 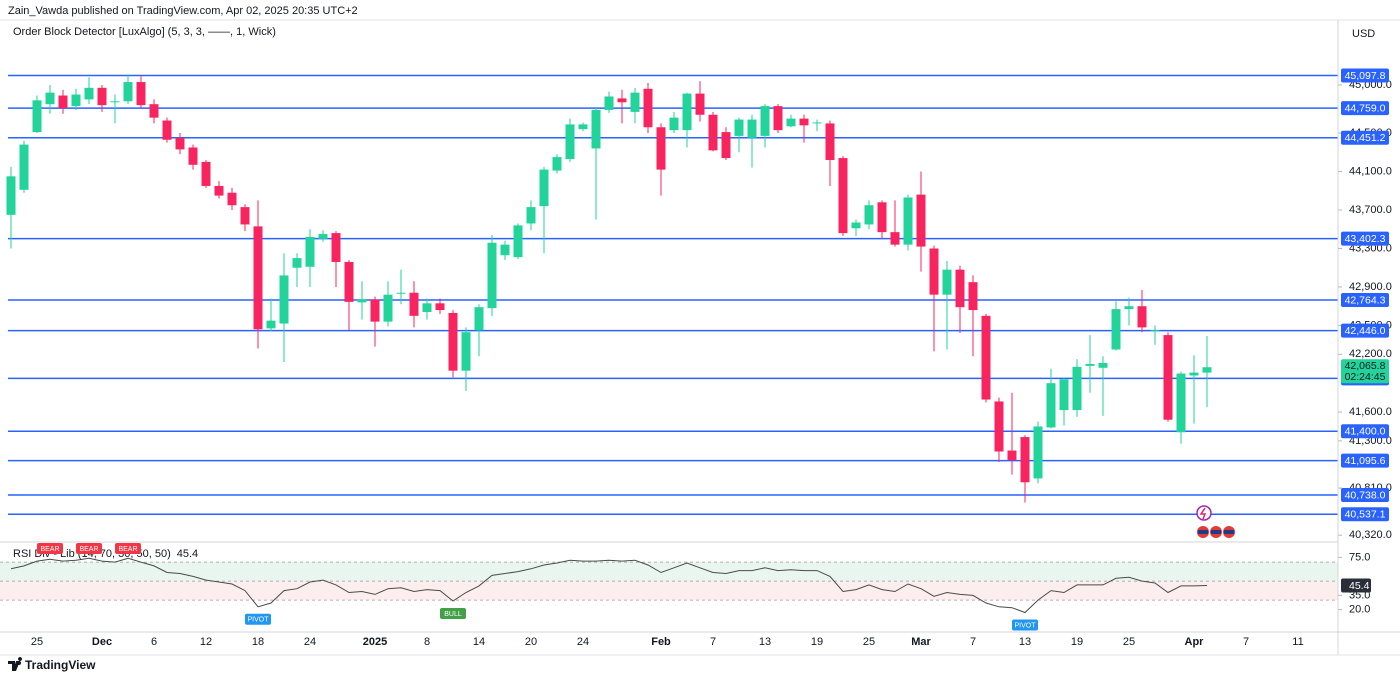 What do you see at coordinates (1365, 366) in the screenshot?
I see `last-price-label: 42,065.8` at bounding box center [1365, 366].